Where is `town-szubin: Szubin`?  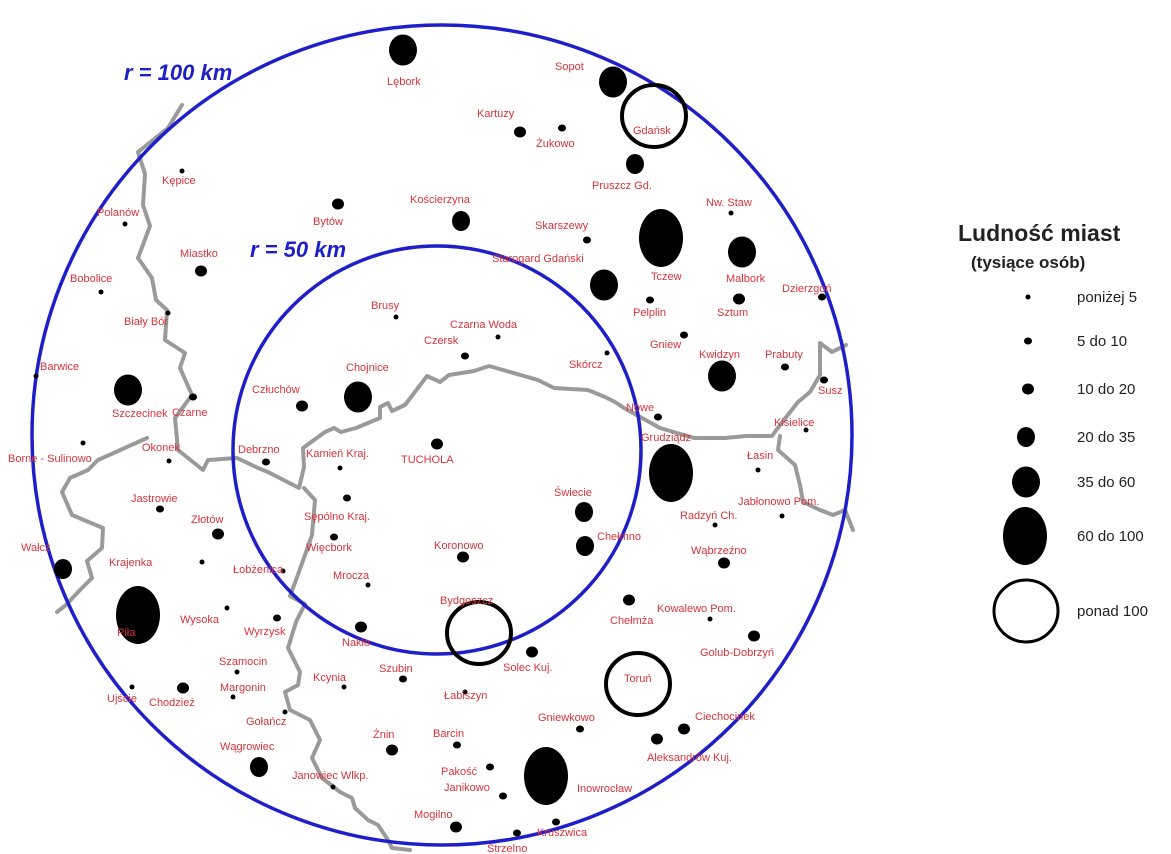
town-szubin: Szubin is located at coordinates (396, 673).